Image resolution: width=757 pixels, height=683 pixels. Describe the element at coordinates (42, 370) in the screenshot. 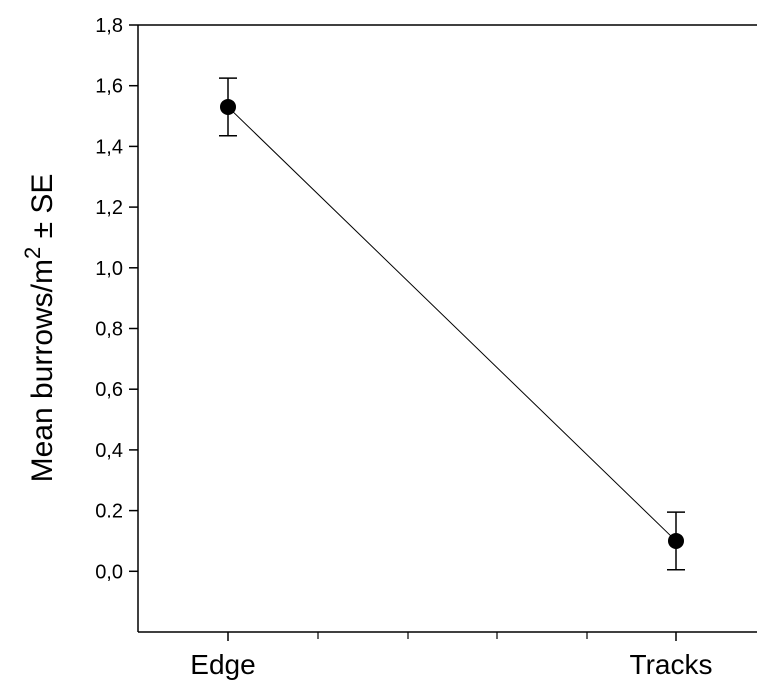

I see `y-axis-title-main: Mean burrows/m` at that location.